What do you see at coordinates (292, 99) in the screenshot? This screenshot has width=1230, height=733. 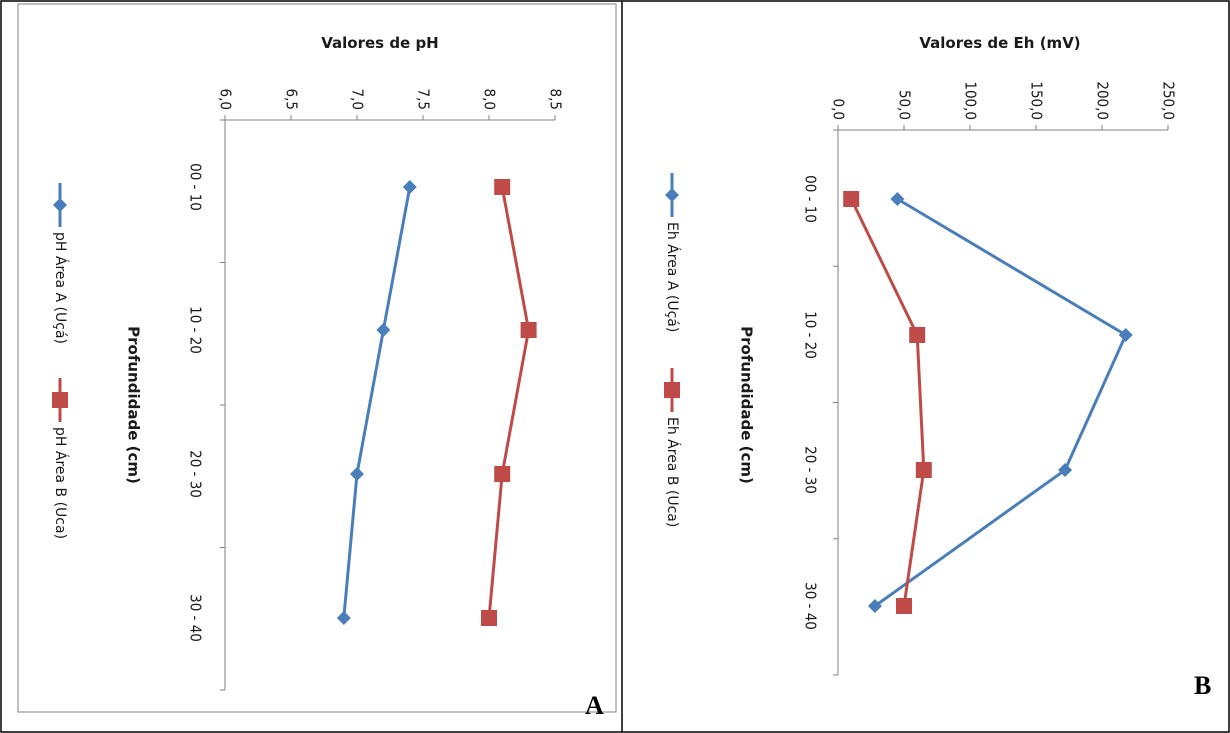 I see `value-tick-label: 6,5` at bounding box center [292, 99].